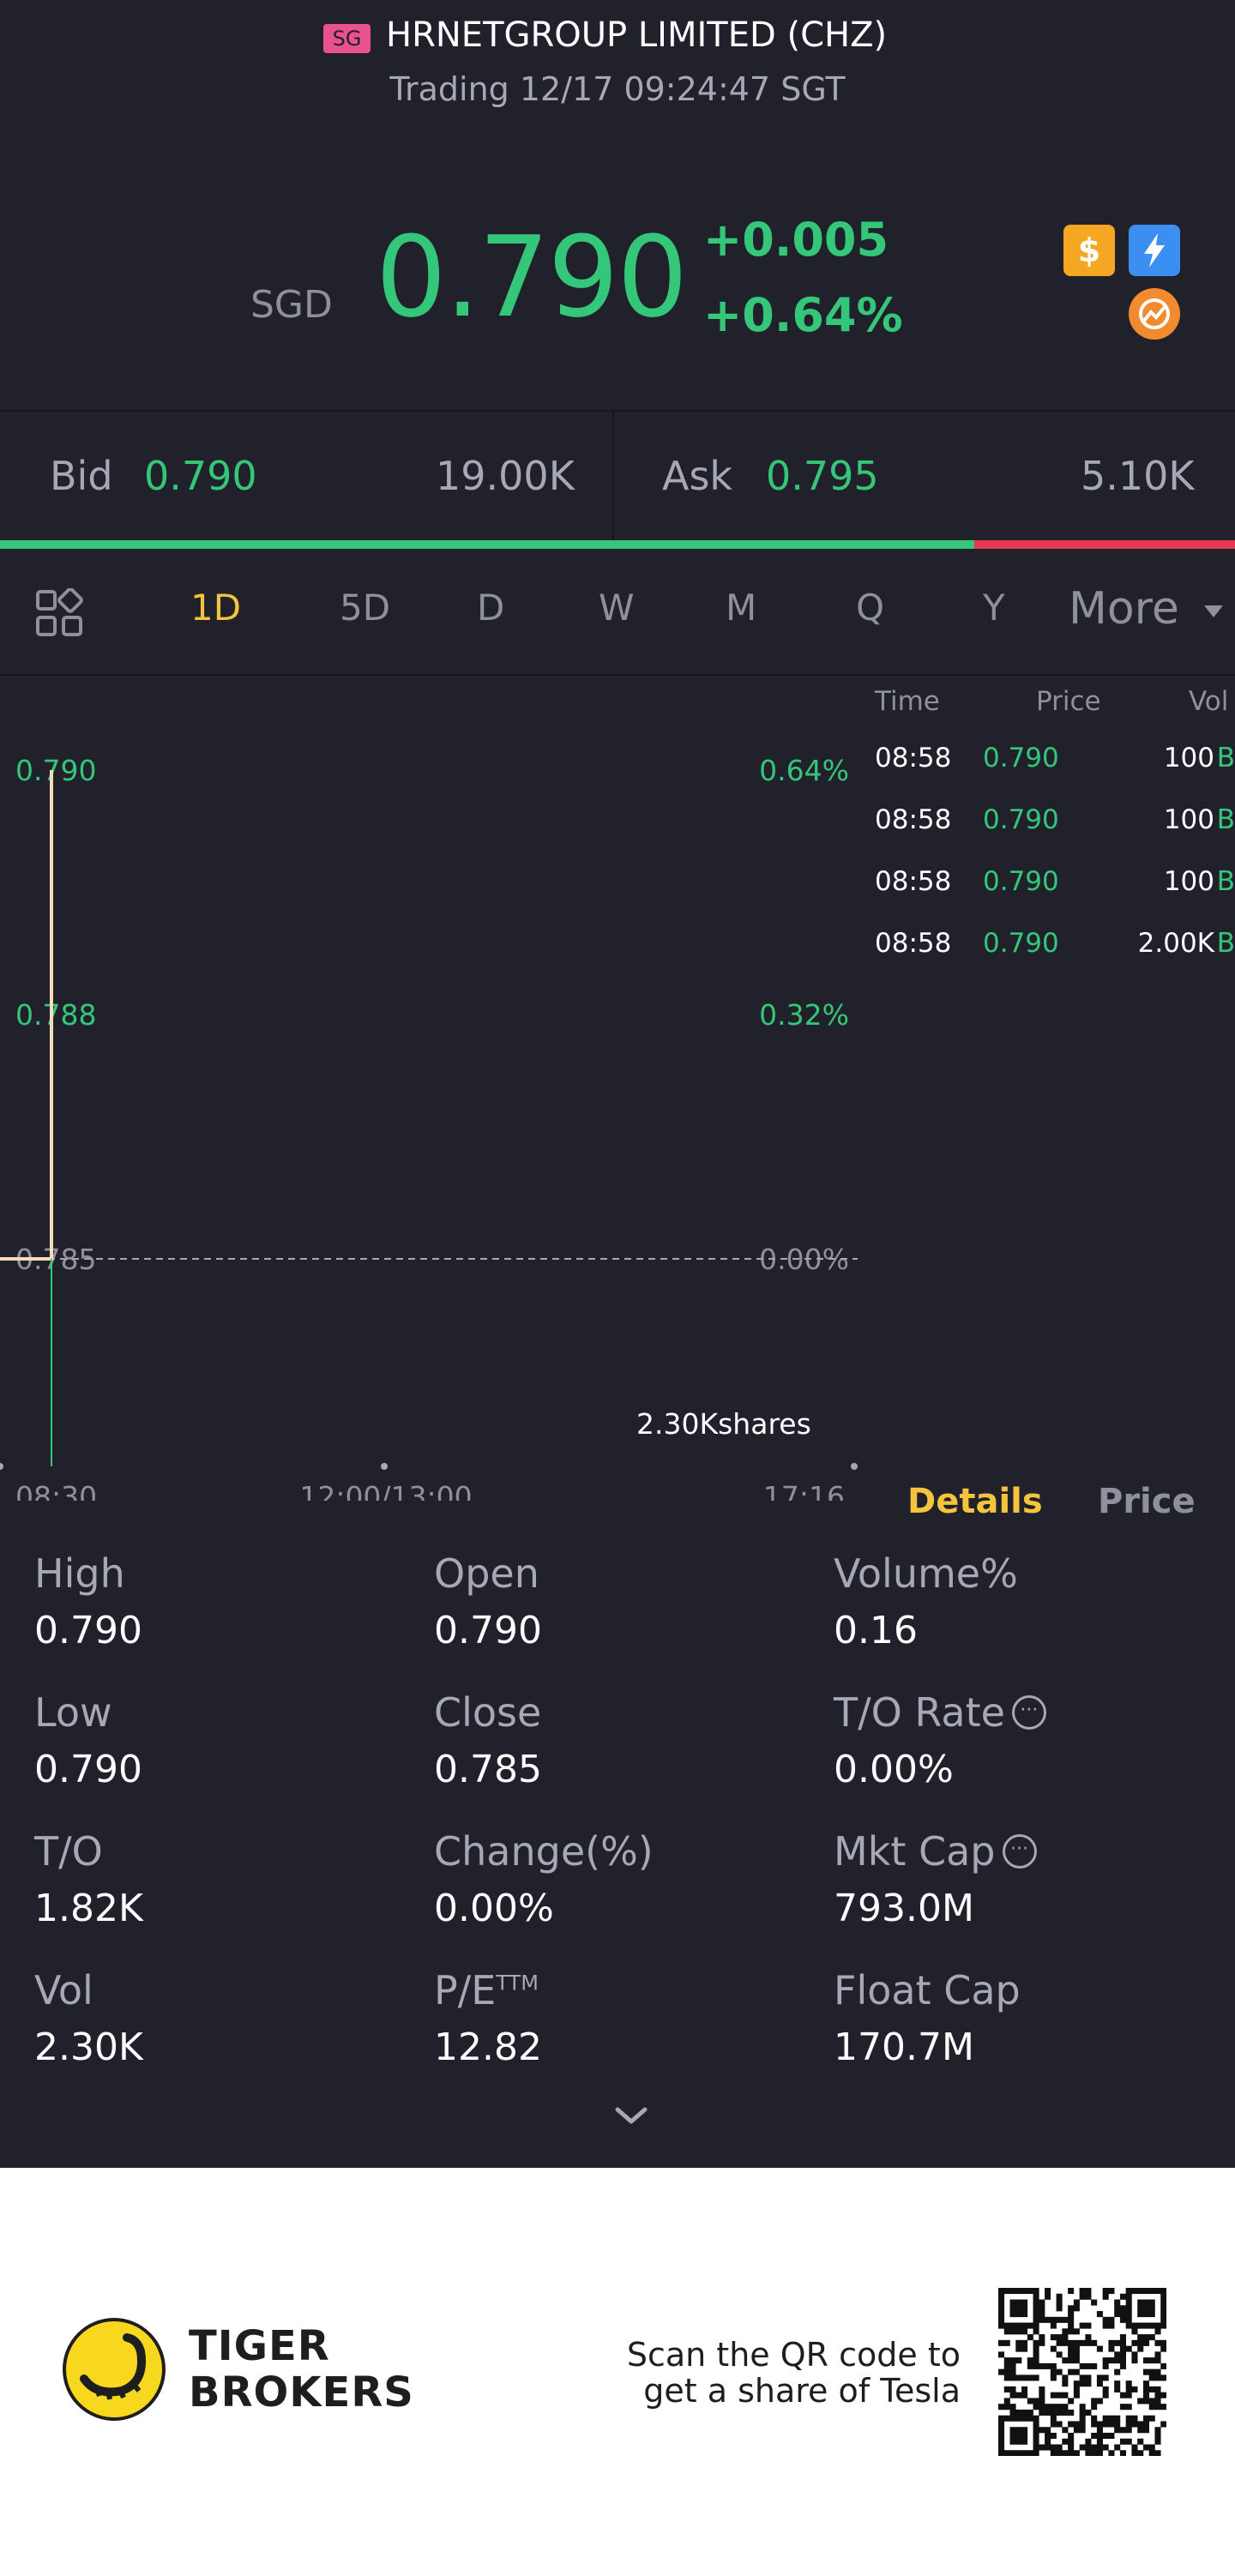 The width and height of the screenshot is (1235, 2576). What do you see at coordinates (491, 608) in the screenshot?
I see `tab-day: D` at bounding box center [491, 608].